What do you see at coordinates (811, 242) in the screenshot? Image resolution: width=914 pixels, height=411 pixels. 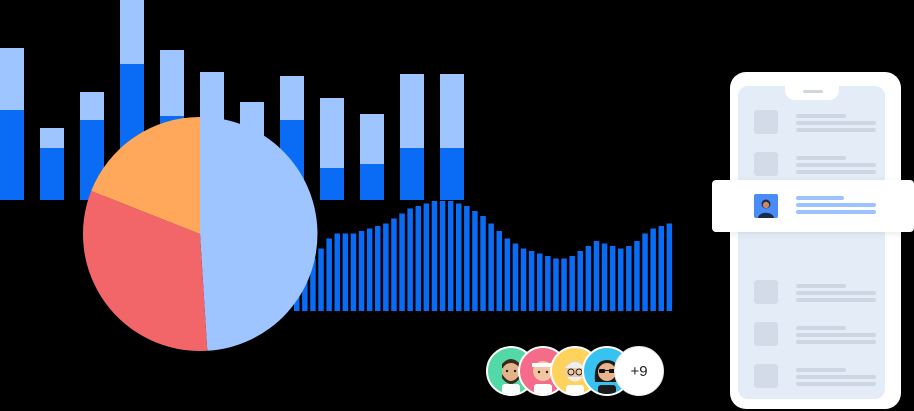 I see `phone-screen` at bounding box center [811, 242].